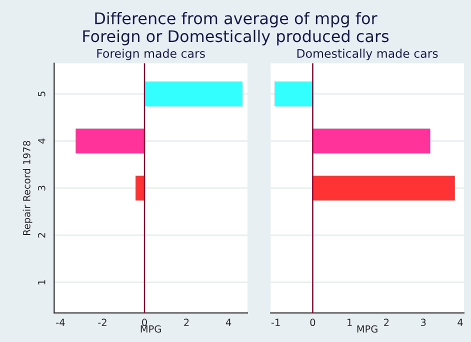 The width and height of the screenshot is (471, 342). Describe the element at coordinates (27, 187) in the screenshot. I see `y-axis-title: Repair Record 1978` at that location.